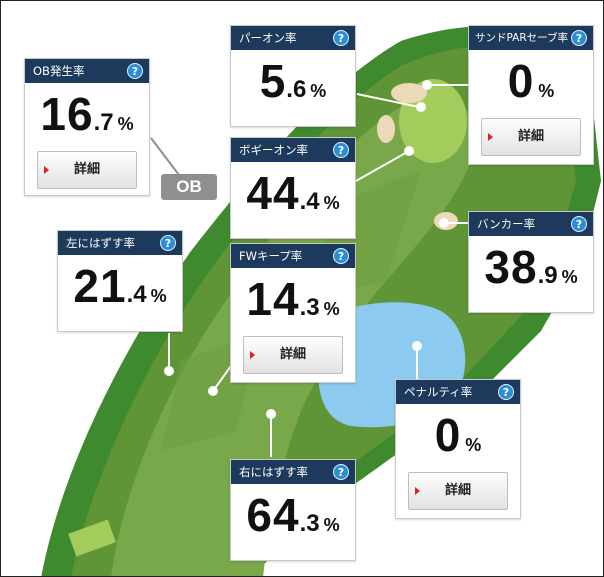  I want to click on card-title: OB発生率, so click(59, 71).